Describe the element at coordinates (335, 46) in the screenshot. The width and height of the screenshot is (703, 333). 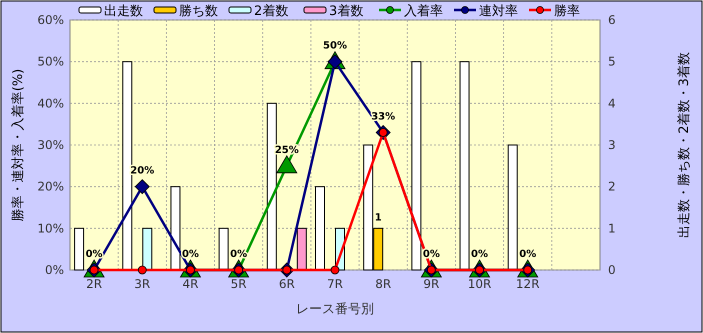
I see `data-label: 50%` at that location.